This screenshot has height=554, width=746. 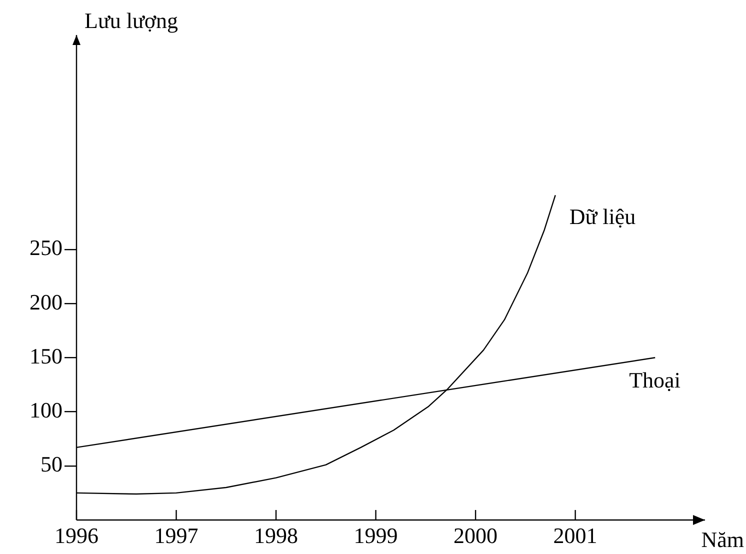 What do you see at coordinates (46, 247) in the screenshot?
I see `y-tick-label: 250` at bounding box center [46, 247].